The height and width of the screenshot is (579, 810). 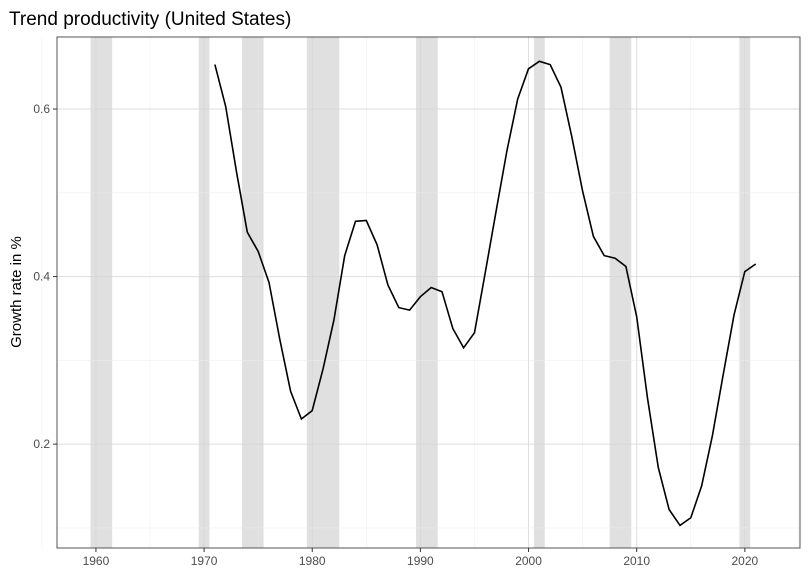 I want to click on y-tick-label: 0.4, so click(x=41, y=277).